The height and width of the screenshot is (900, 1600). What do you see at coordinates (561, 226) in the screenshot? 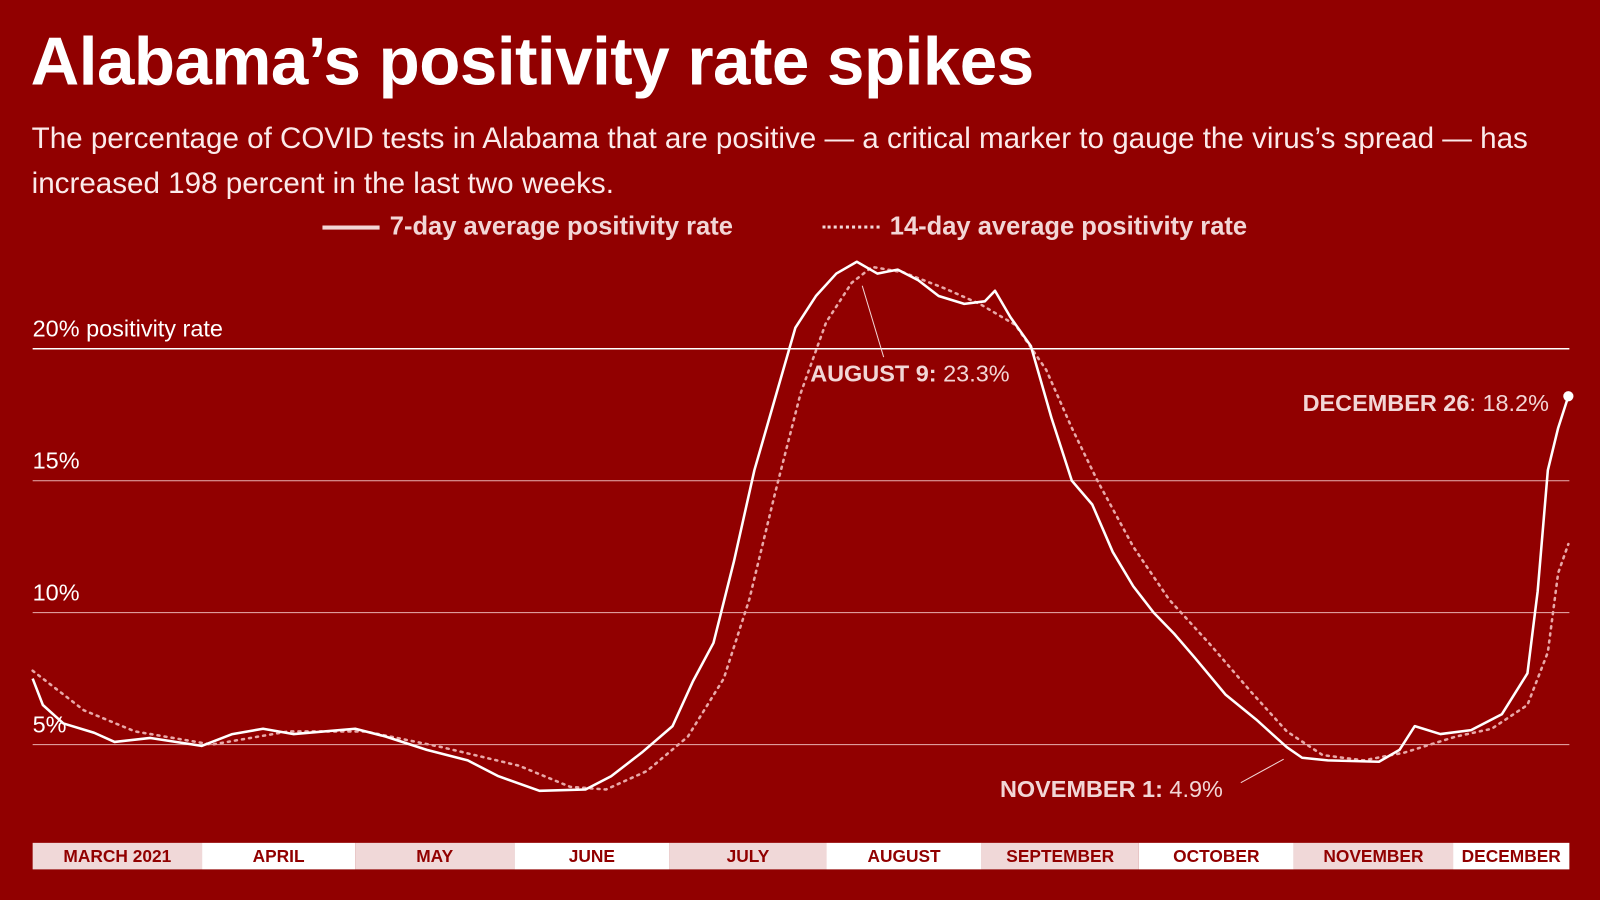
I see `legend-label: 7-day average positivity rate` at bounding box center [561, 226].